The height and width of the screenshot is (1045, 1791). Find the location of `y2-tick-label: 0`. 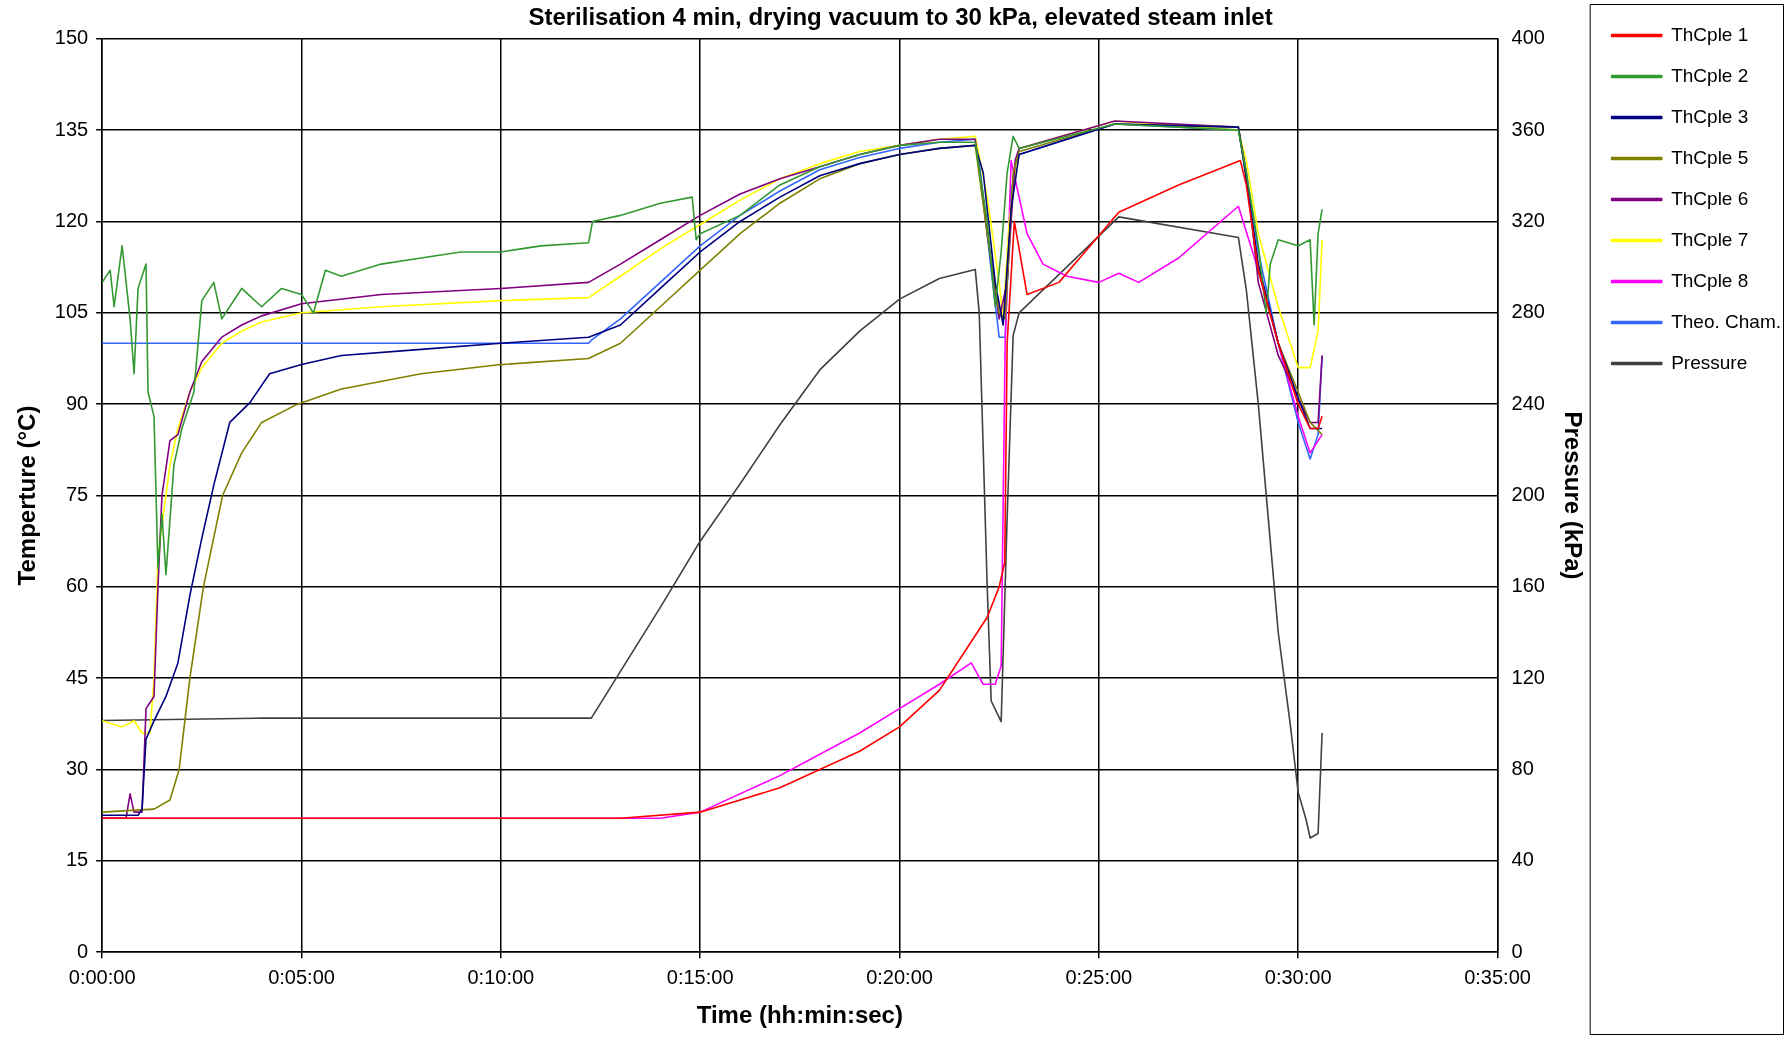

y2-tick-label: 0 is located at coordinates (1517, 950).